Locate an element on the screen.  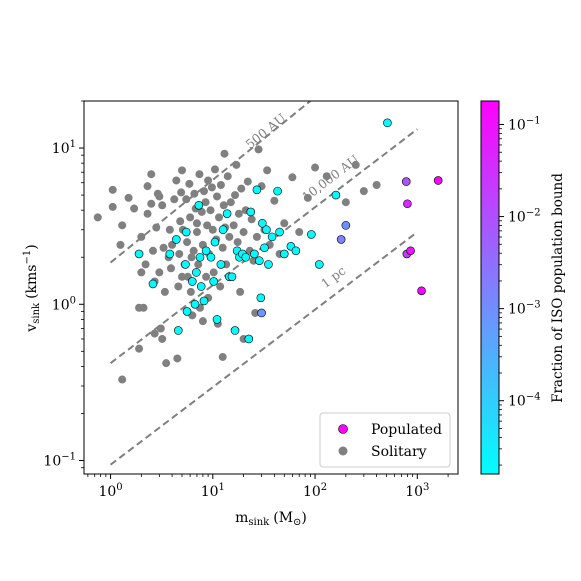
x-axis-ticks: 100 101 102 103 is located at coordinates (268, 487).